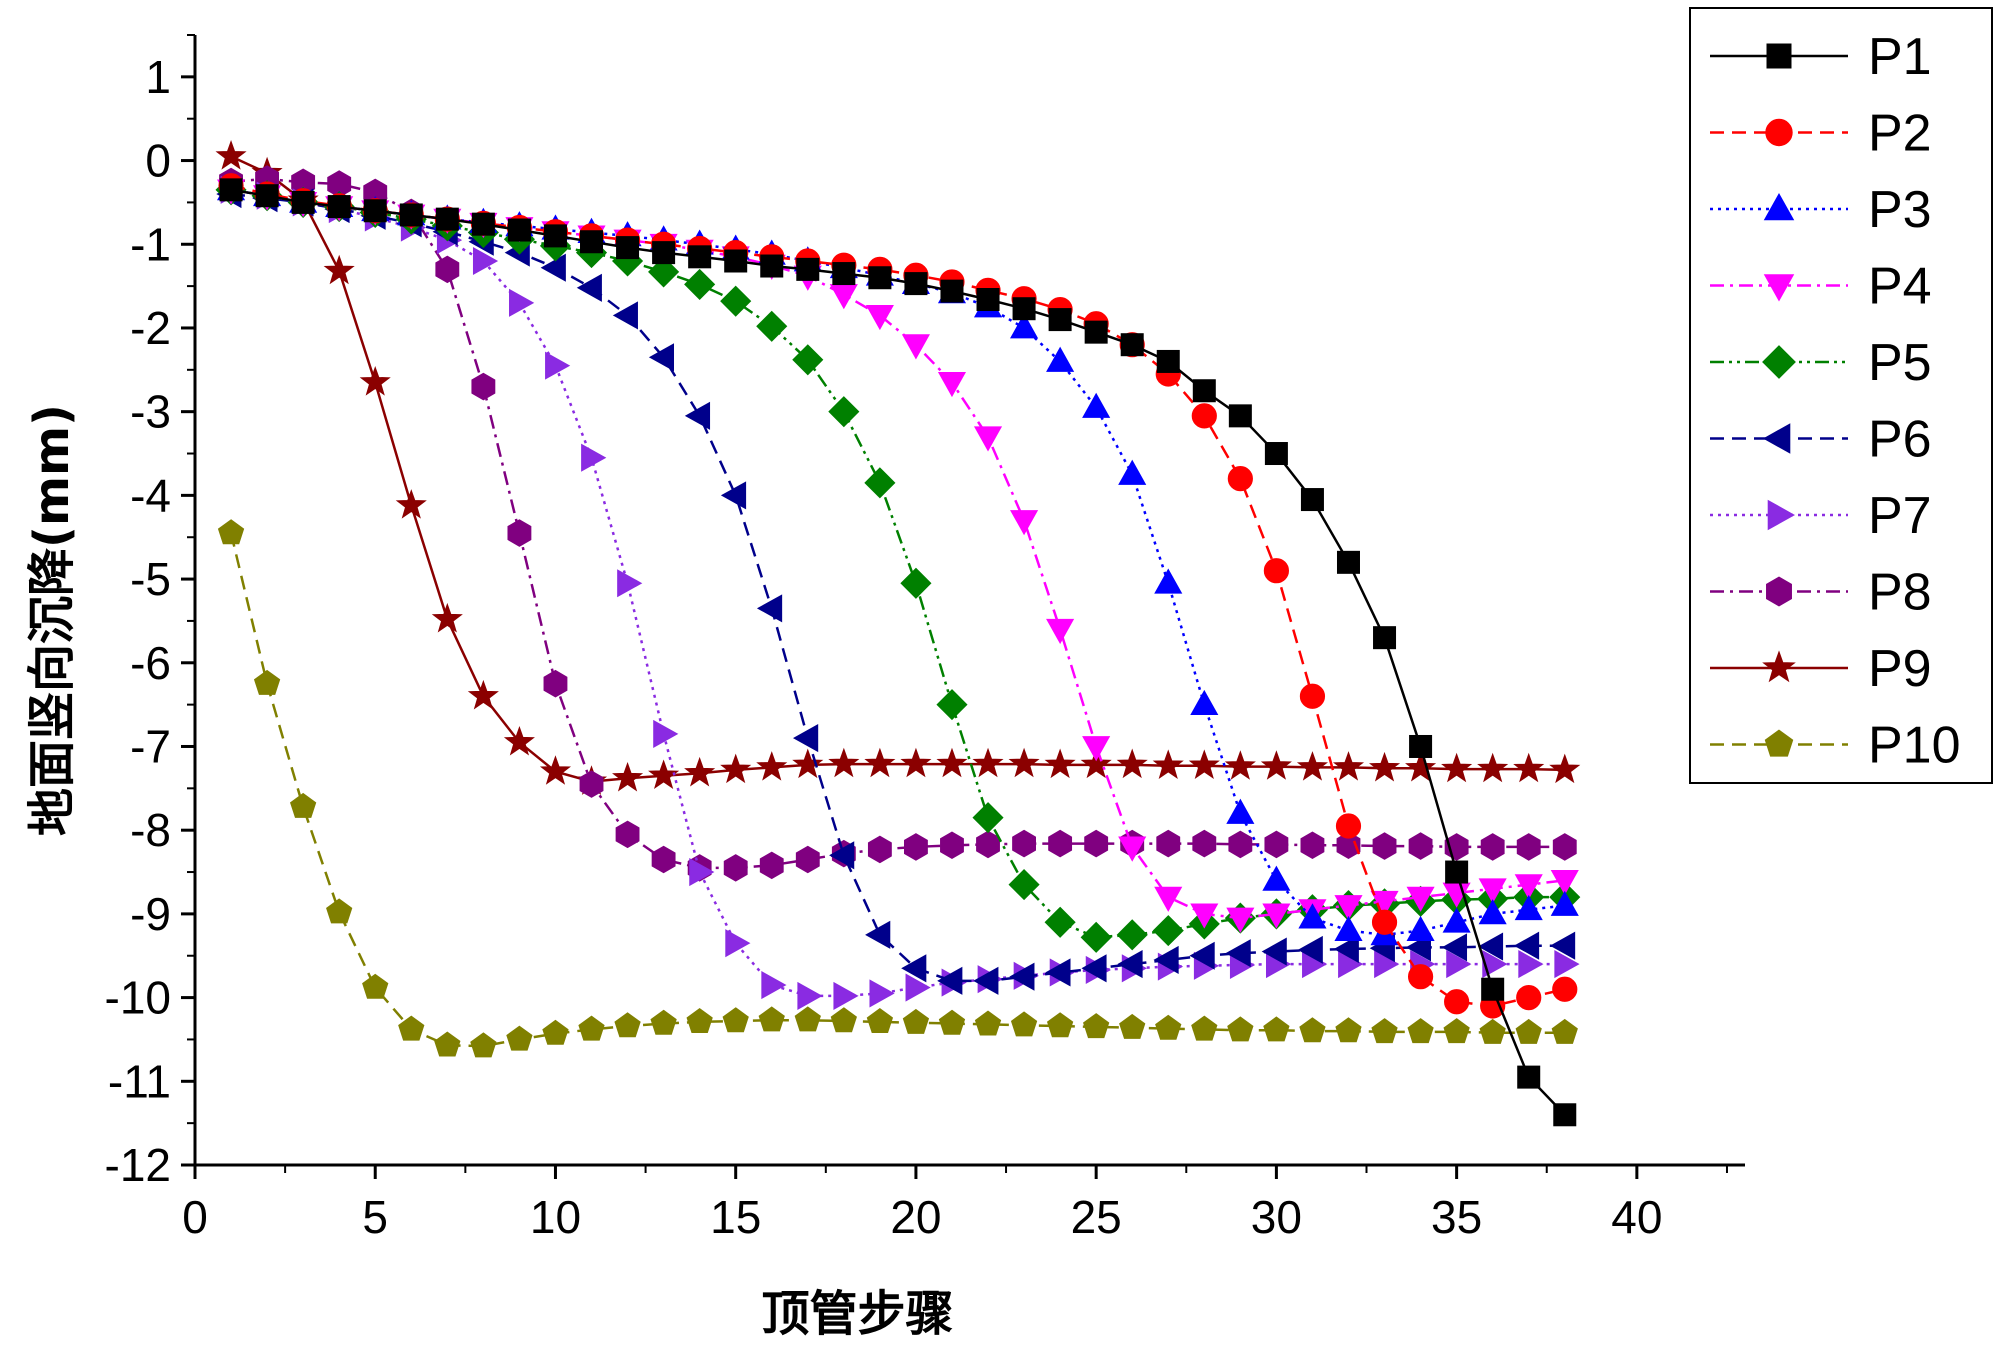 The width and height of the screenshot is (2000, 1360). What do you see at coordinates (1900, 669) in the screenshot?
I see `legend-label: P9` at bounding box center [1900, 669].